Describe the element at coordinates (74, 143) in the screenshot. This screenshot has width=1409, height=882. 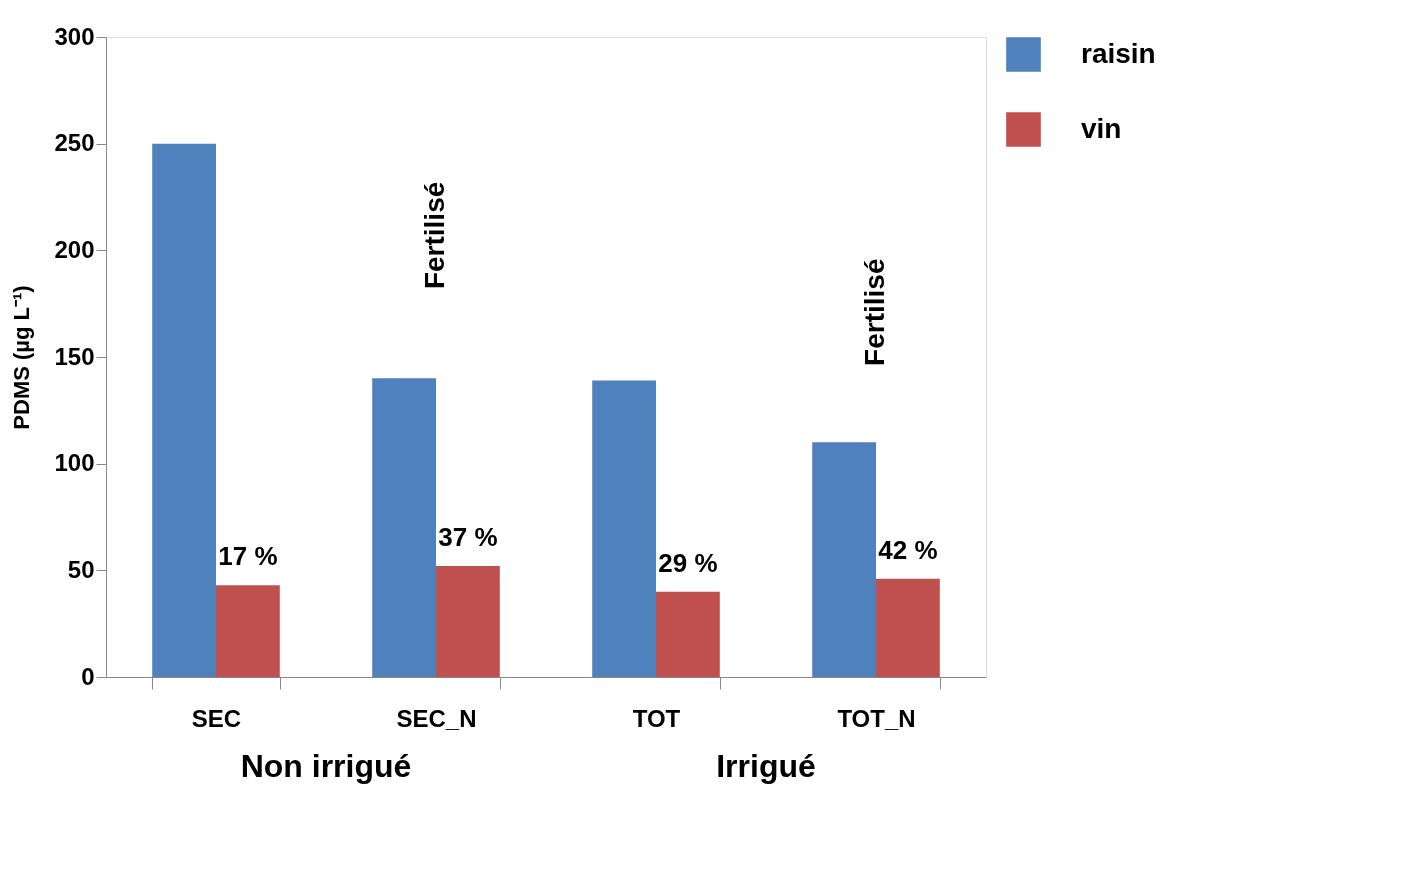
I see `y-tick-label: 250` at that location.